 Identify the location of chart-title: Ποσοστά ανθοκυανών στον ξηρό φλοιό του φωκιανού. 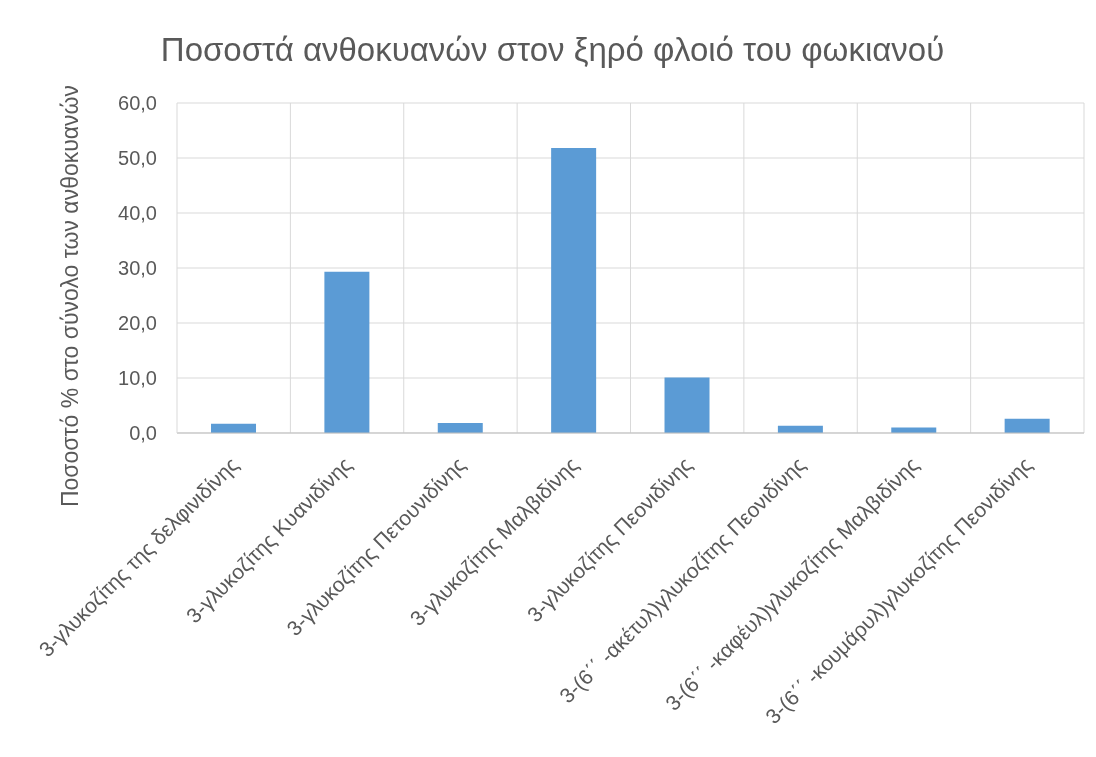
(552, 50).